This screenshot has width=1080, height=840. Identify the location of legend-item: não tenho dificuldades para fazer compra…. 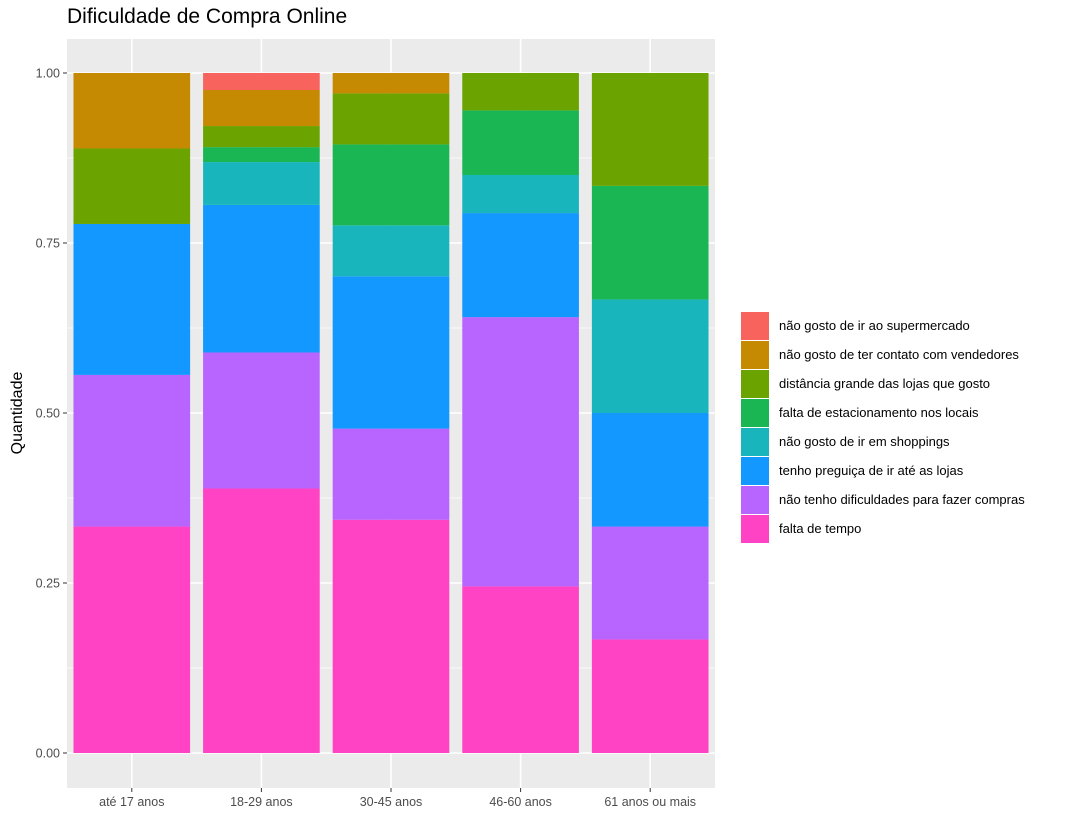
(883, 499).